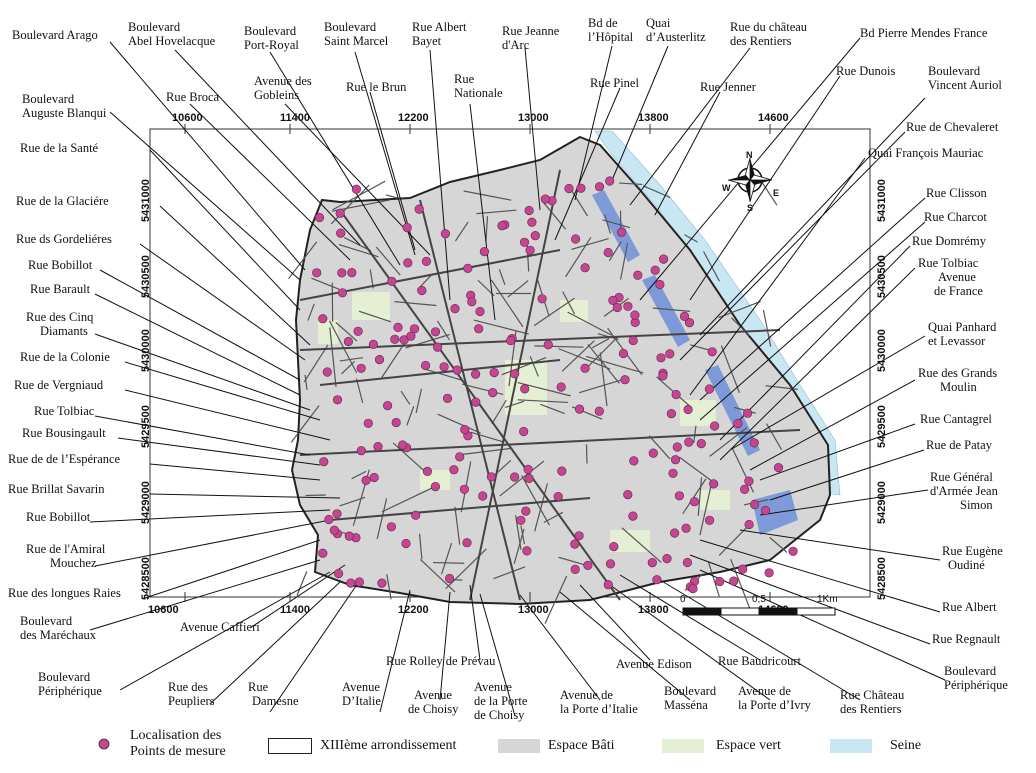  I want to click on label-rue-vergniaud: Rue de Vergniaud, so click(59, 385).